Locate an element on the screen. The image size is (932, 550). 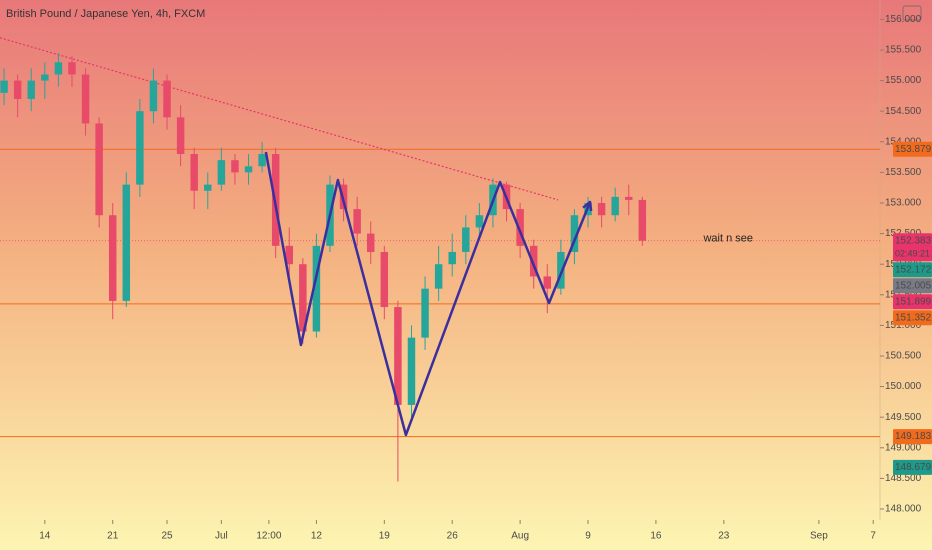
y-tick-label: 148.500 is located at coordinates (903, 478).